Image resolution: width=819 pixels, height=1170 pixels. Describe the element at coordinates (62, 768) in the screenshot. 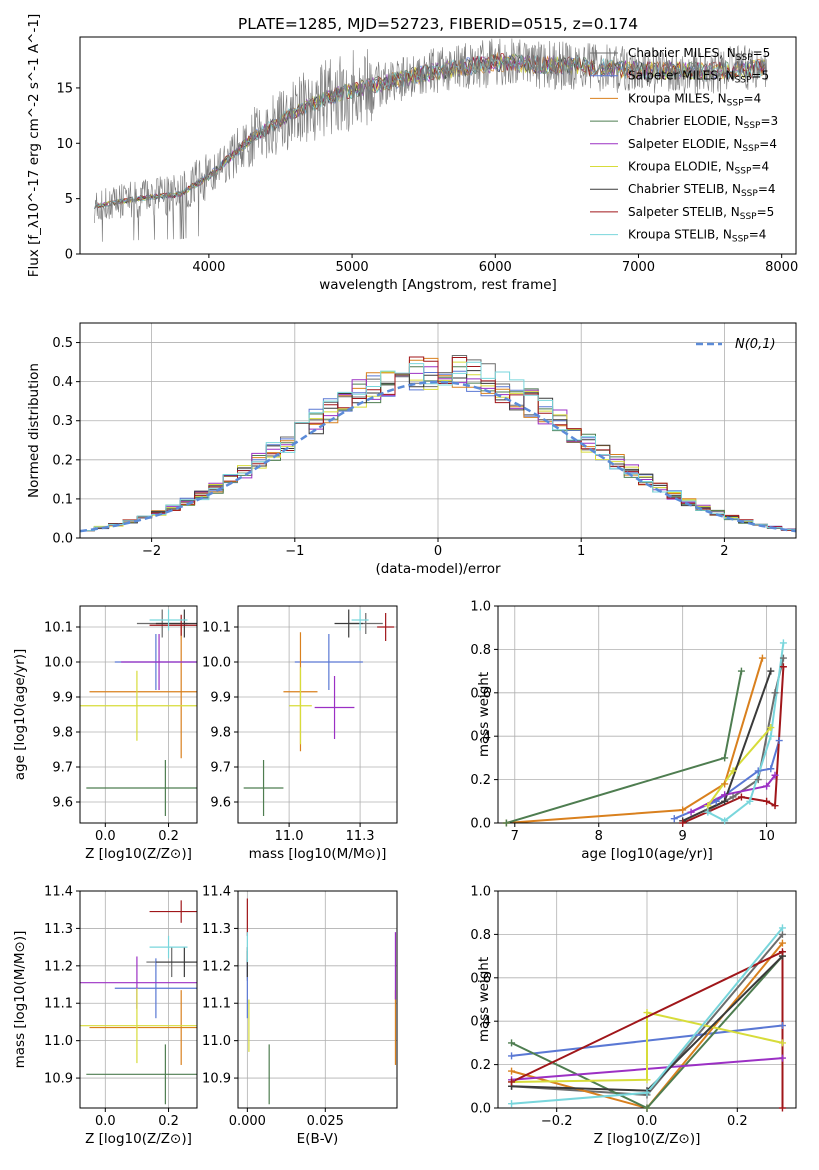

I see `y-tick-label: 9.7` at that location.